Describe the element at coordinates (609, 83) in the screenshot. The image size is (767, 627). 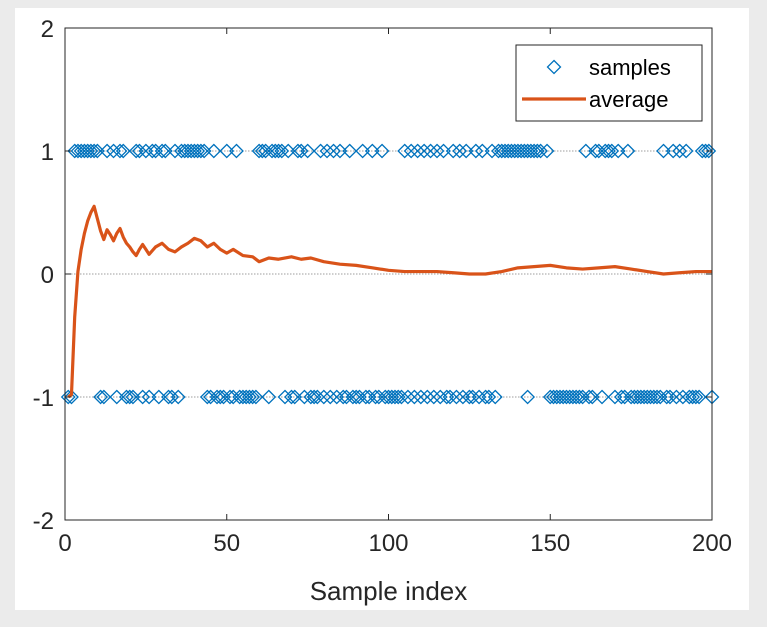
I see `legend: samples average` at that location.